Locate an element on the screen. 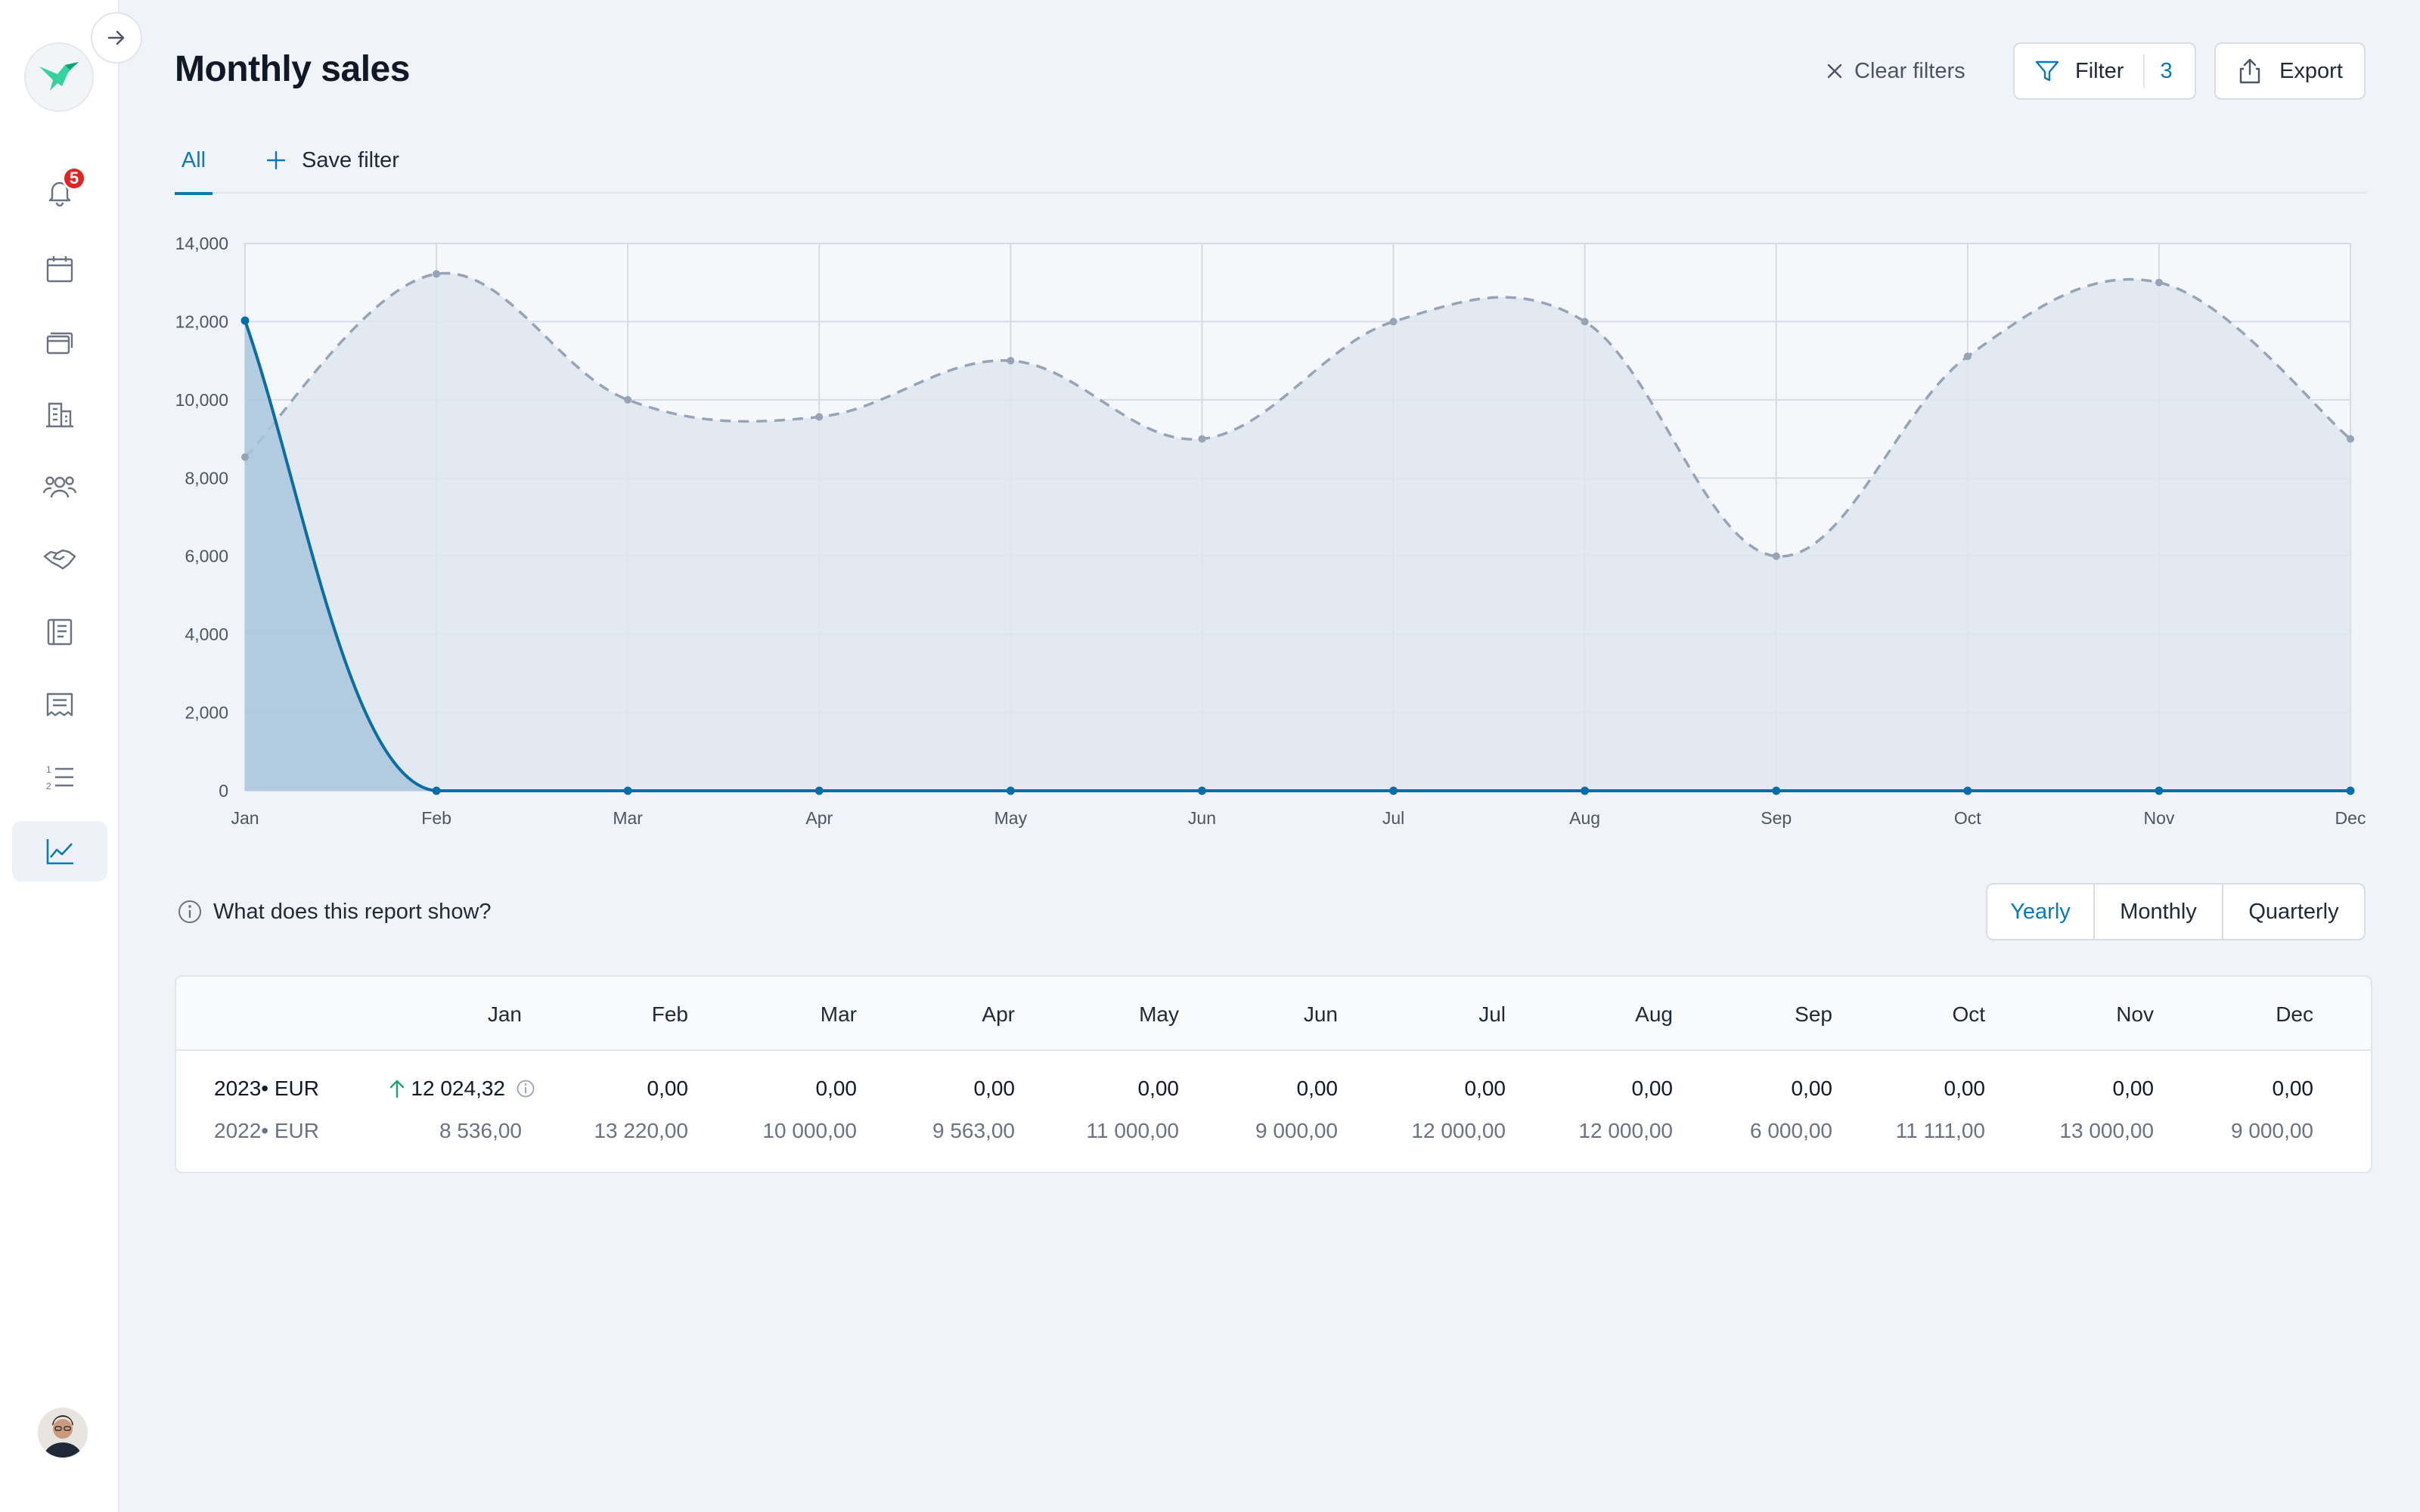  table-header-month: Oct is located at coordinates (1968, 1014).